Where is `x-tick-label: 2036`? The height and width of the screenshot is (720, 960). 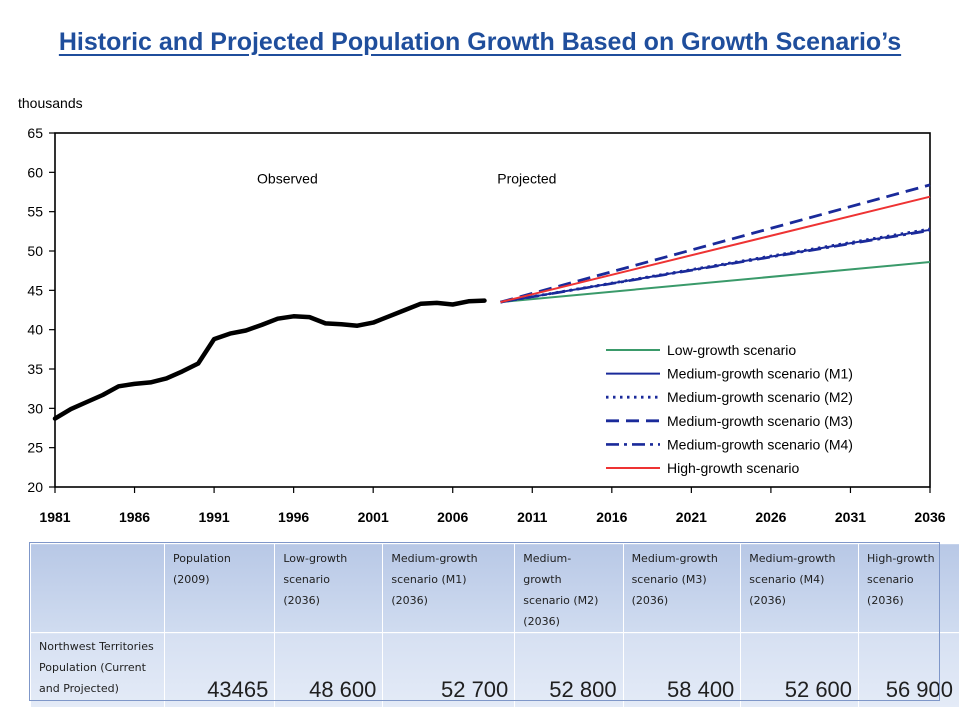 x-tick-label: 2036 is located at coordinates (929, 517).